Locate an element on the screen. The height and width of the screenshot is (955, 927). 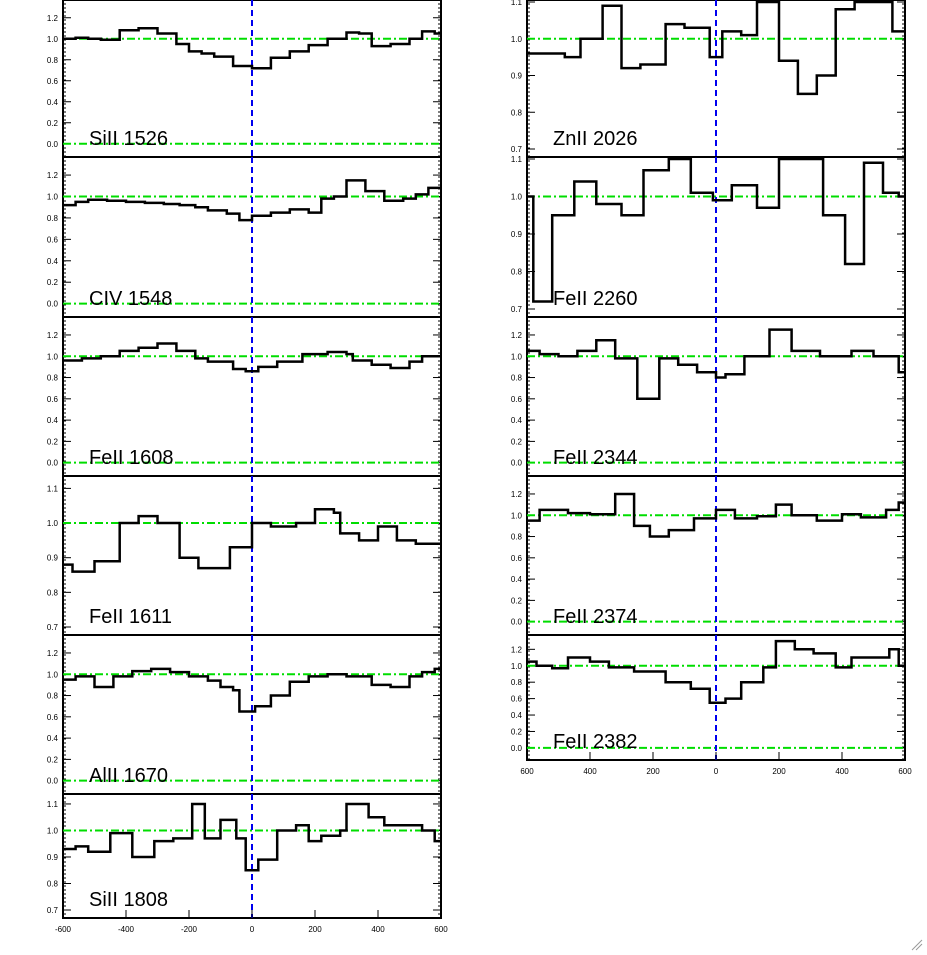
resize-grip-icon is located at coordinates (917, 945).